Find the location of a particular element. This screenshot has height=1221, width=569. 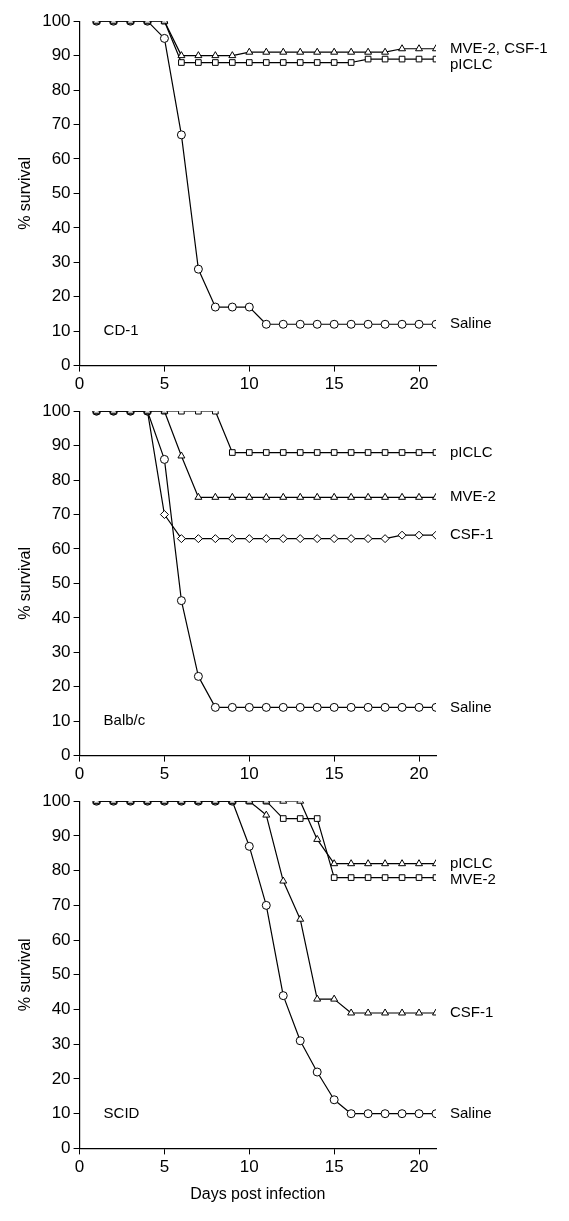

series-label: MVE-2 is located at coordinates (473, 496).